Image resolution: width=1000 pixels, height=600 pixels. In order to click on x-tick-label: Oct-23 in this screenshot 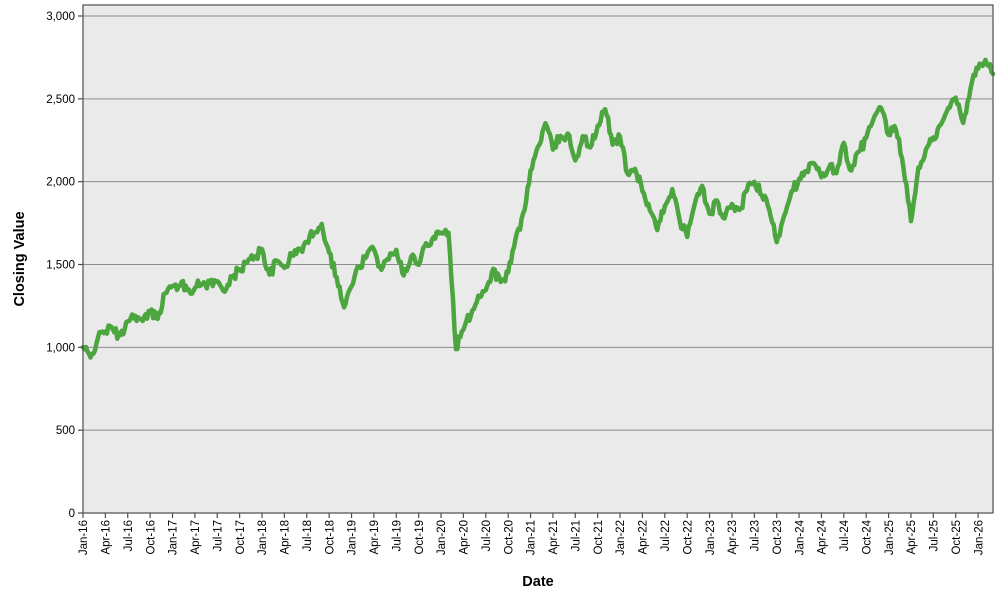, I will do `click(778, 537)`.